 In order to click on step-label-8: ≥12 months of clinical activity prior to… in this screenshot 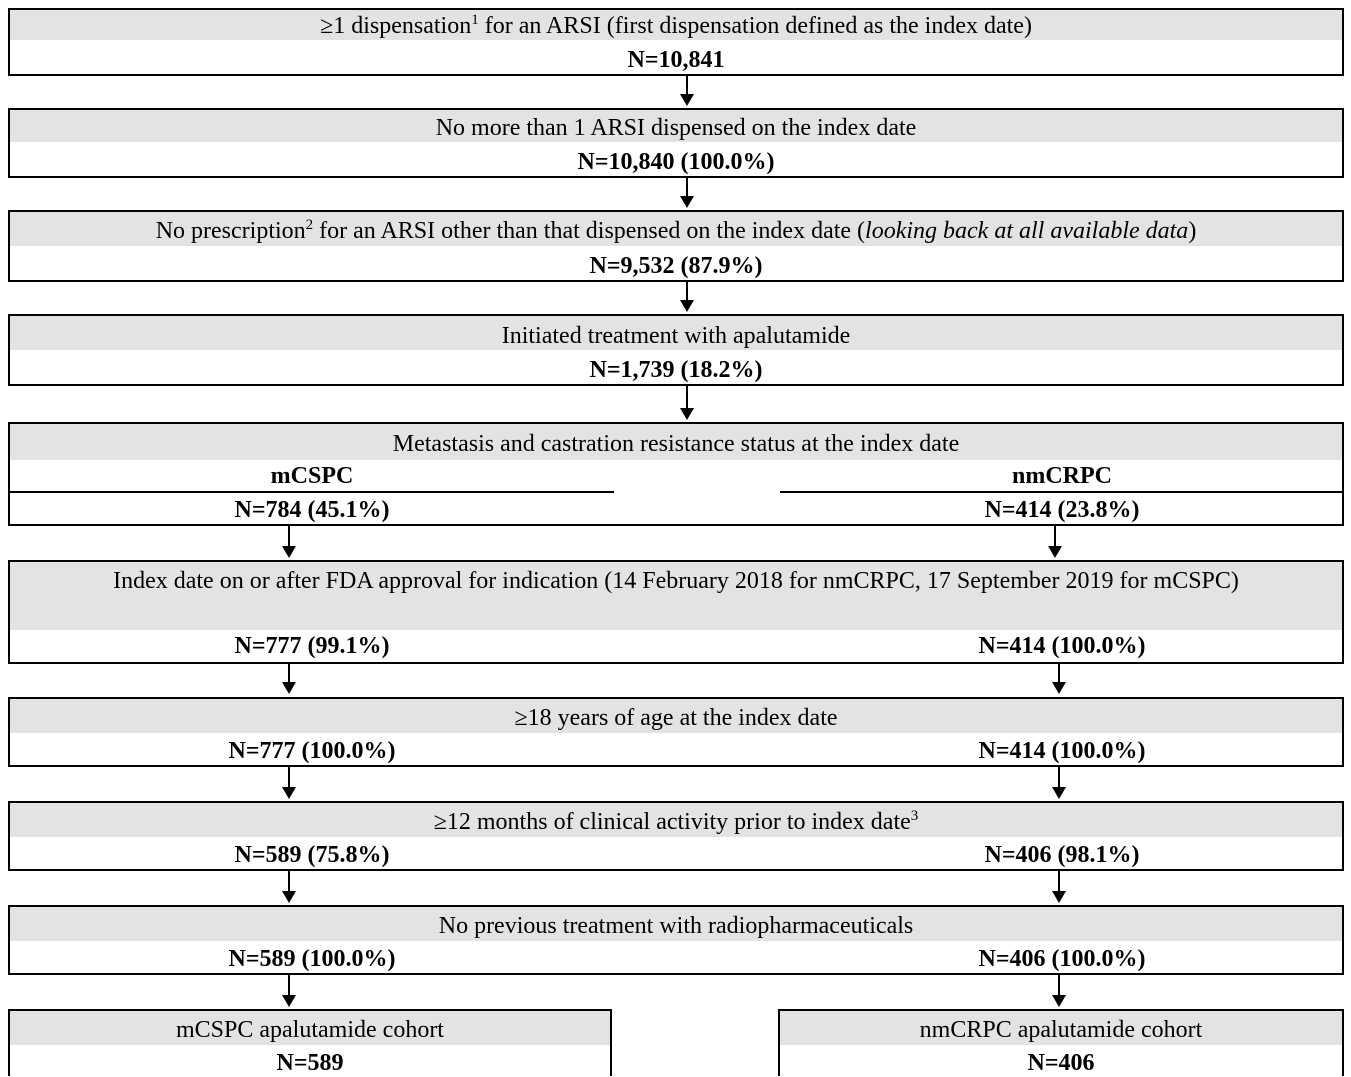, I will do `click(676, 820)`.